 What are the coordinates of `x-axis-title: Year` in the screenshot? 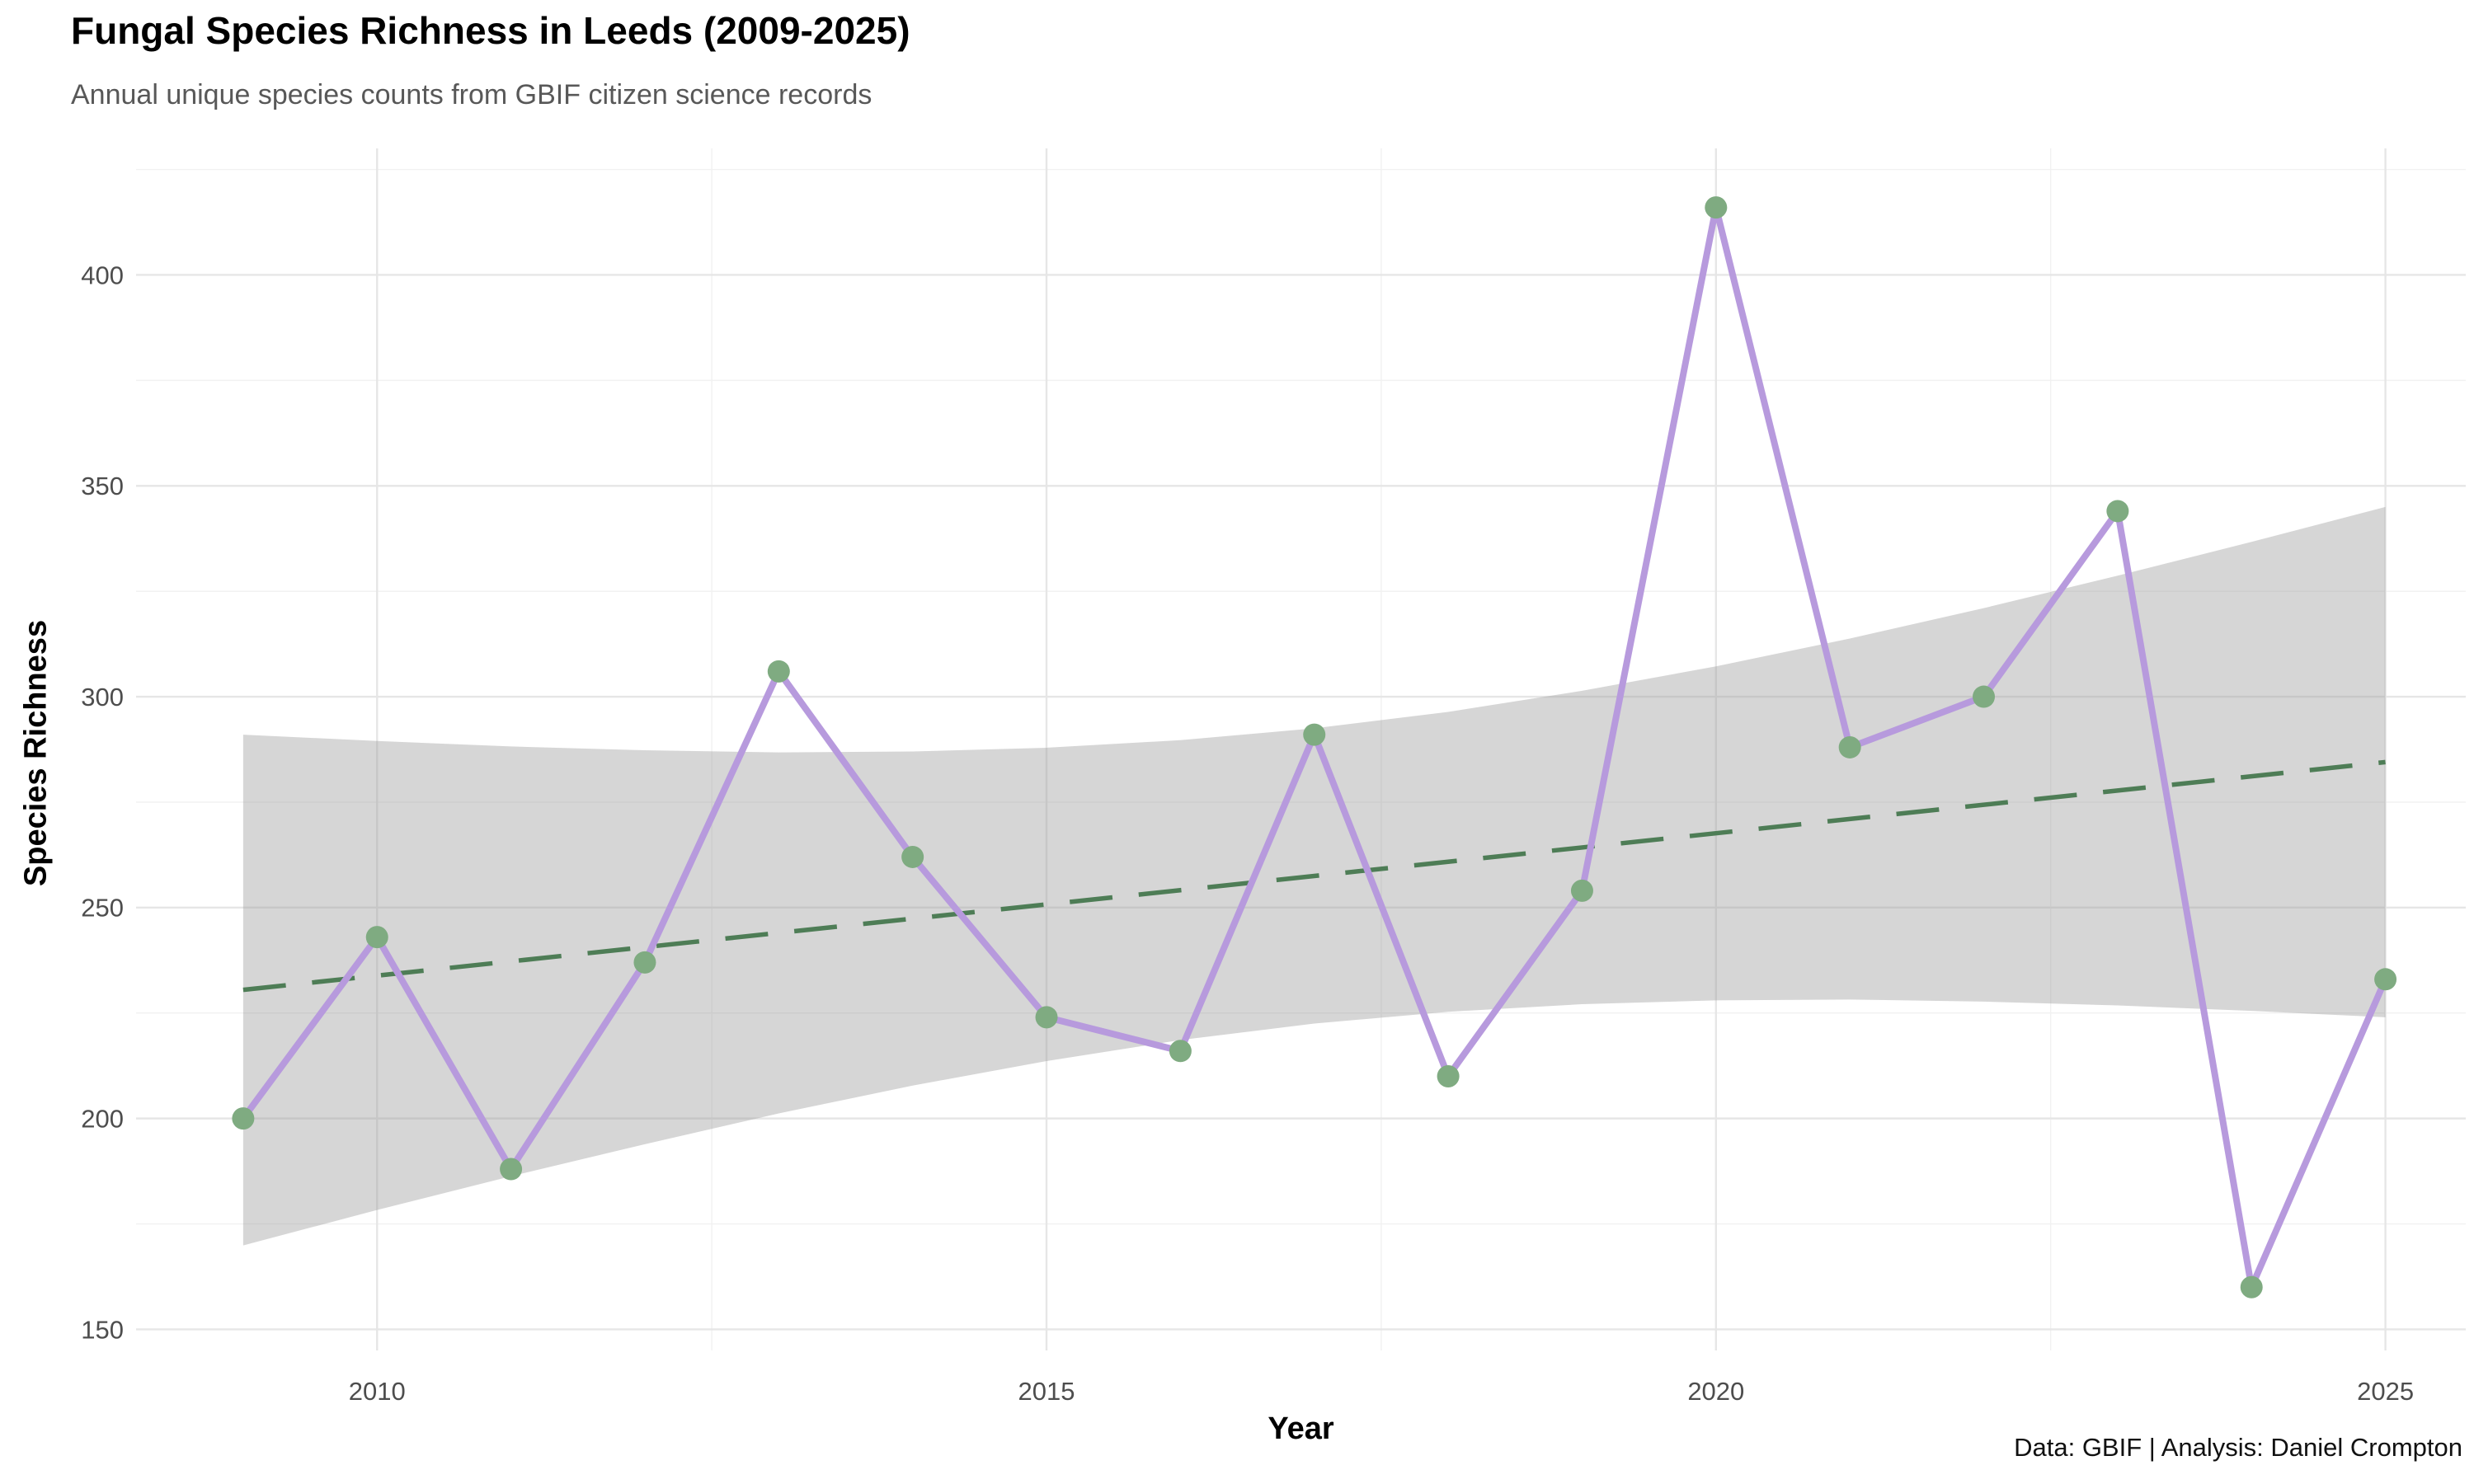 It's located at (1301, 1428).